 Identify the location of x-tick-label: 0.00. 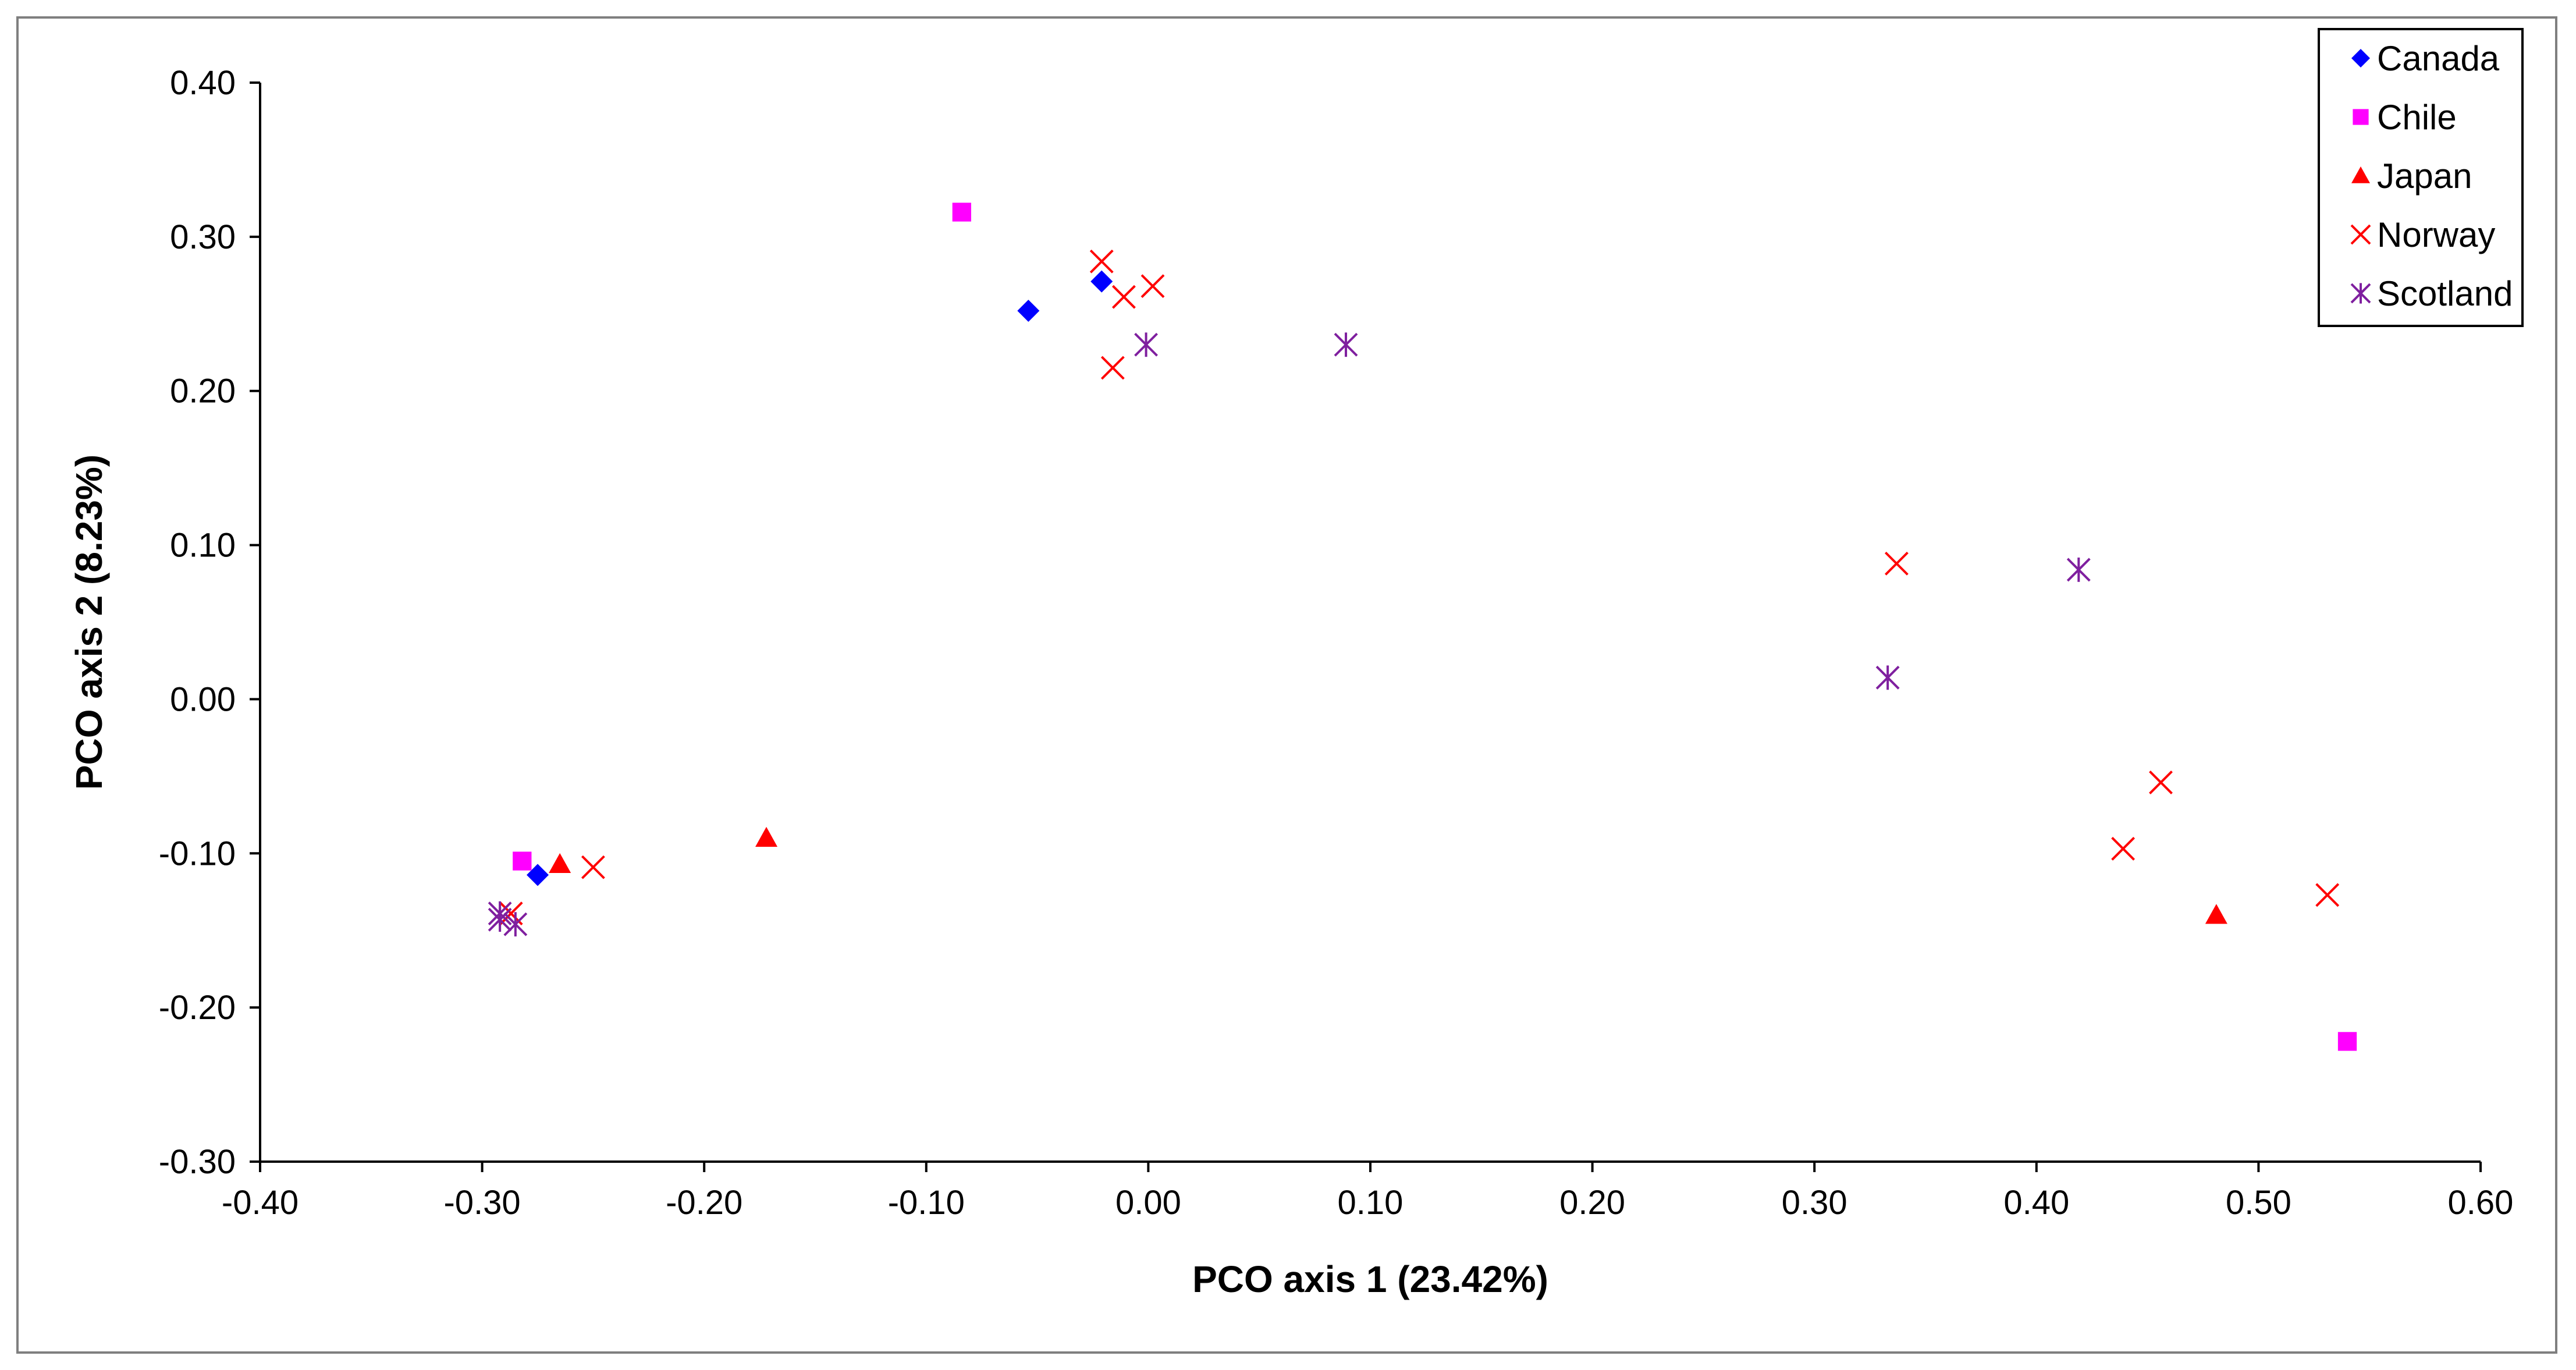
(1148, 1203).